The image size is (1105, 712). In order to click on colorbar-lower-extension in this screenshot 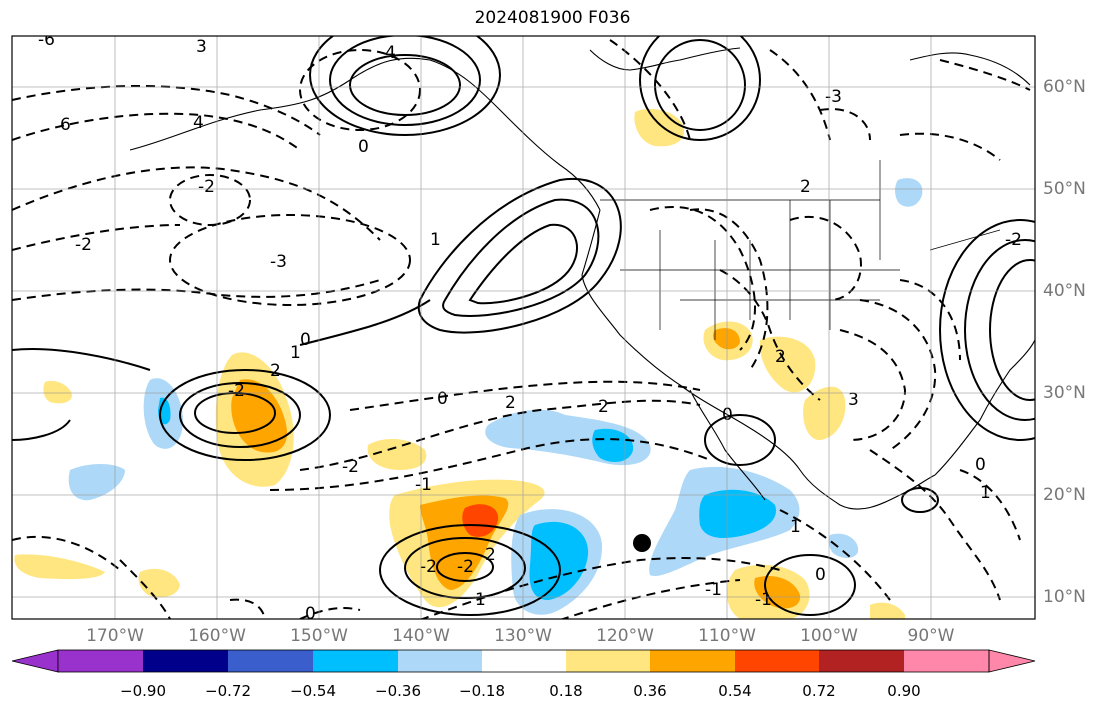, I will do `click(35, 661)`.